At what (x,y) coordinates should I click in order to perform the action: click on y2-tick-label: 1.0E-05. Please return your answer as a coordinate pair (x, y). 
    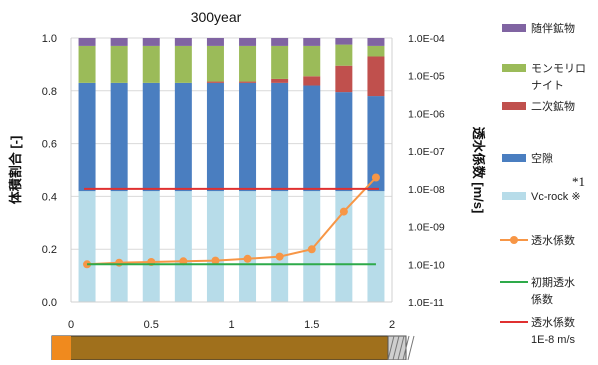
    Looking at the image, I should click on (426, 77).